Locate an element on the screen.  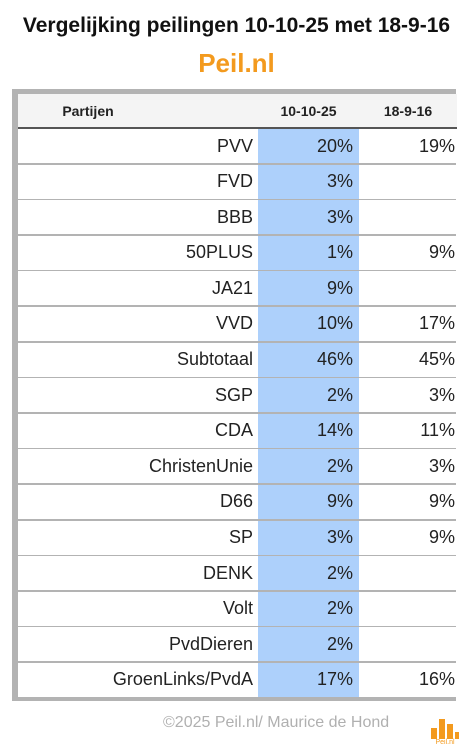
logo-text: Peil.nl is located at coordinates (445, 742).